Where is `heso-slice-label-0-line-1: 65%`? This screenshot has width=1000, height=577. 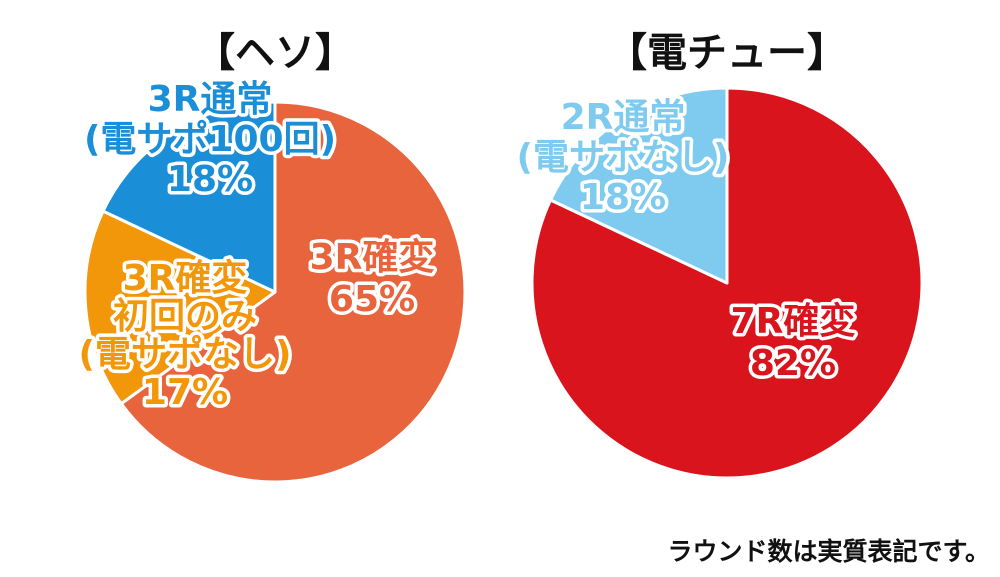
heso-slice-label-0-line-1: 65% is located at coordinates (372, 299).